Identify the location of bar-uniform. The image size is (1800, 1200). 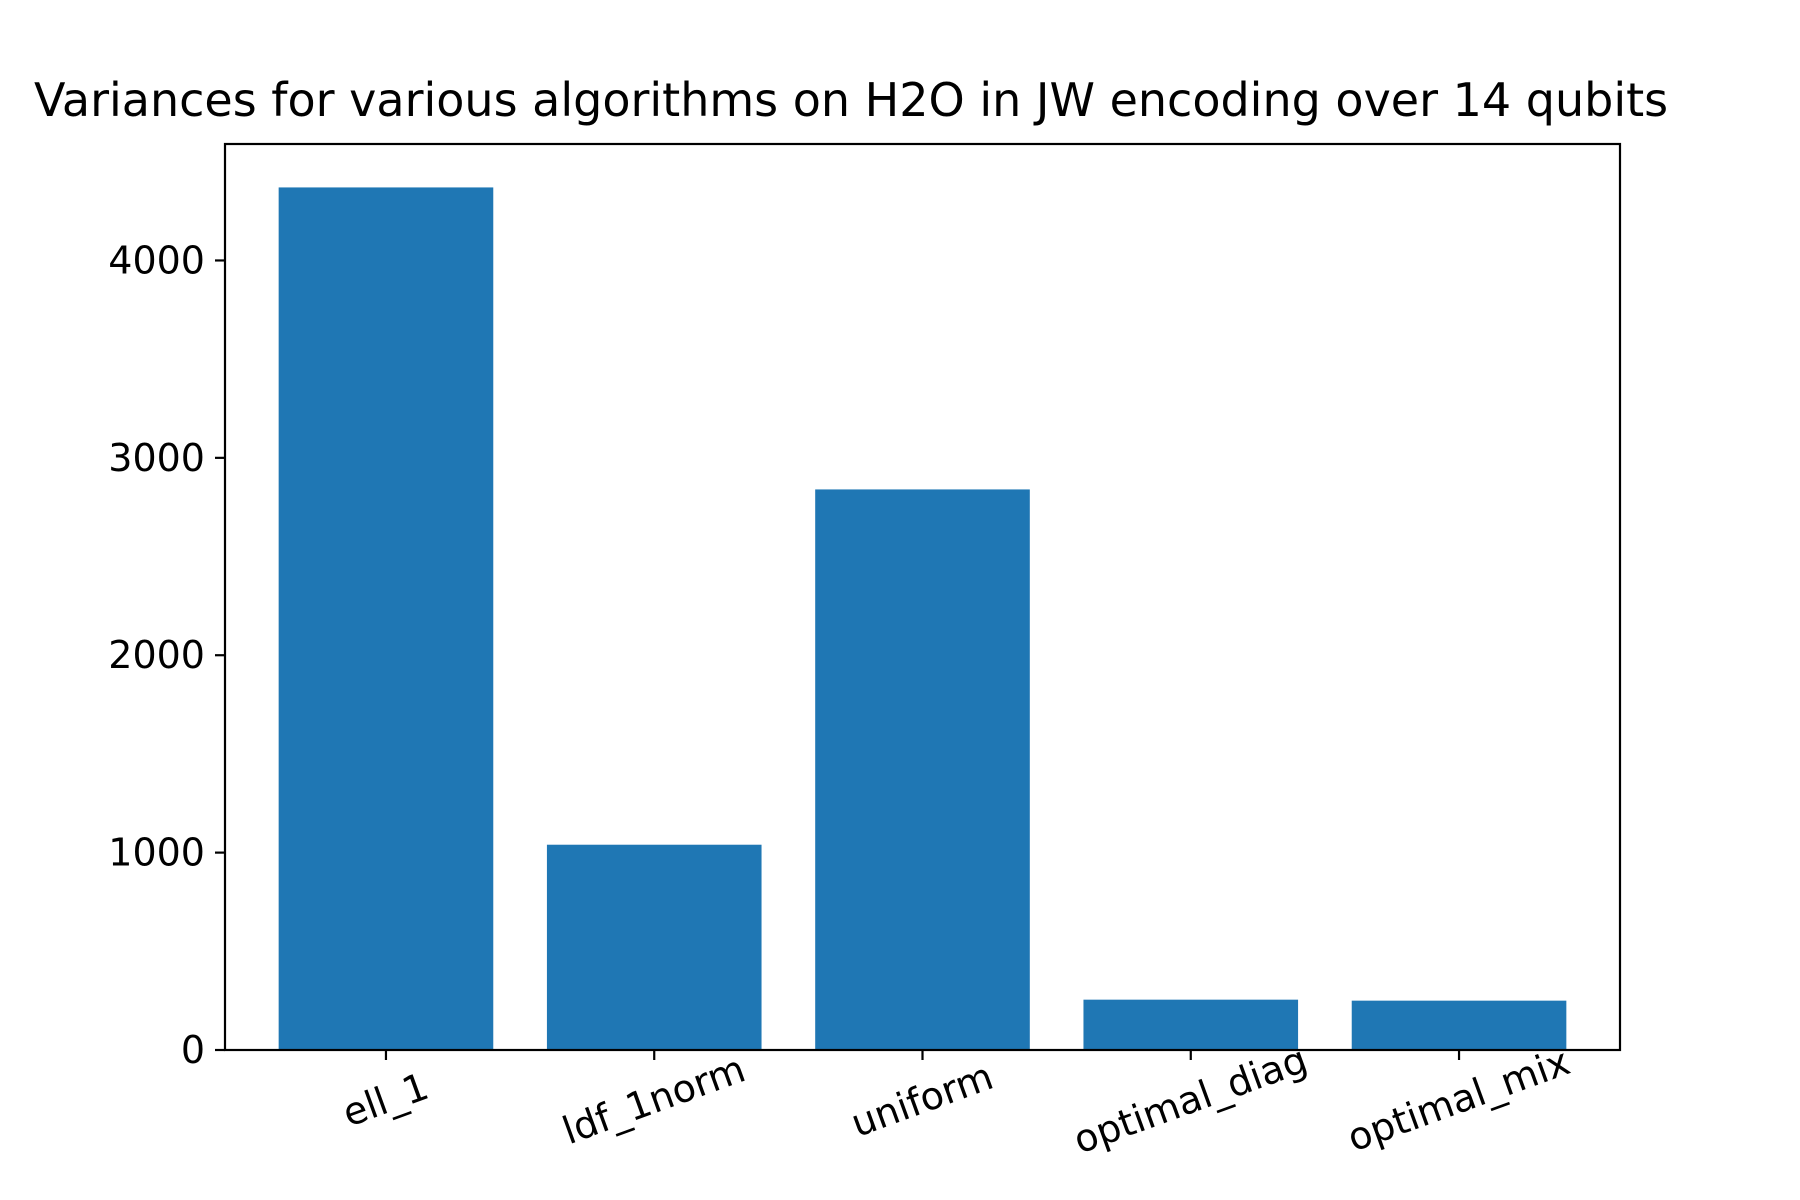
(922, 770).